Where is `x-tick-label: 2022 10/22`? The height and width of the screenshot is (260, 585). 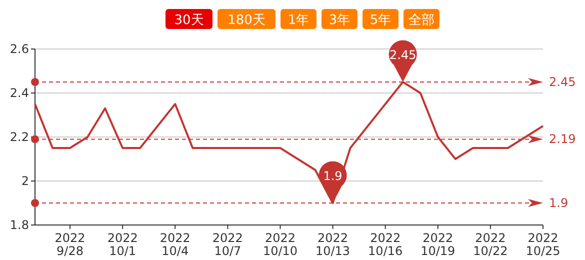
x-tick-label: 2022 10/22 is located at coordinates (490, 244).